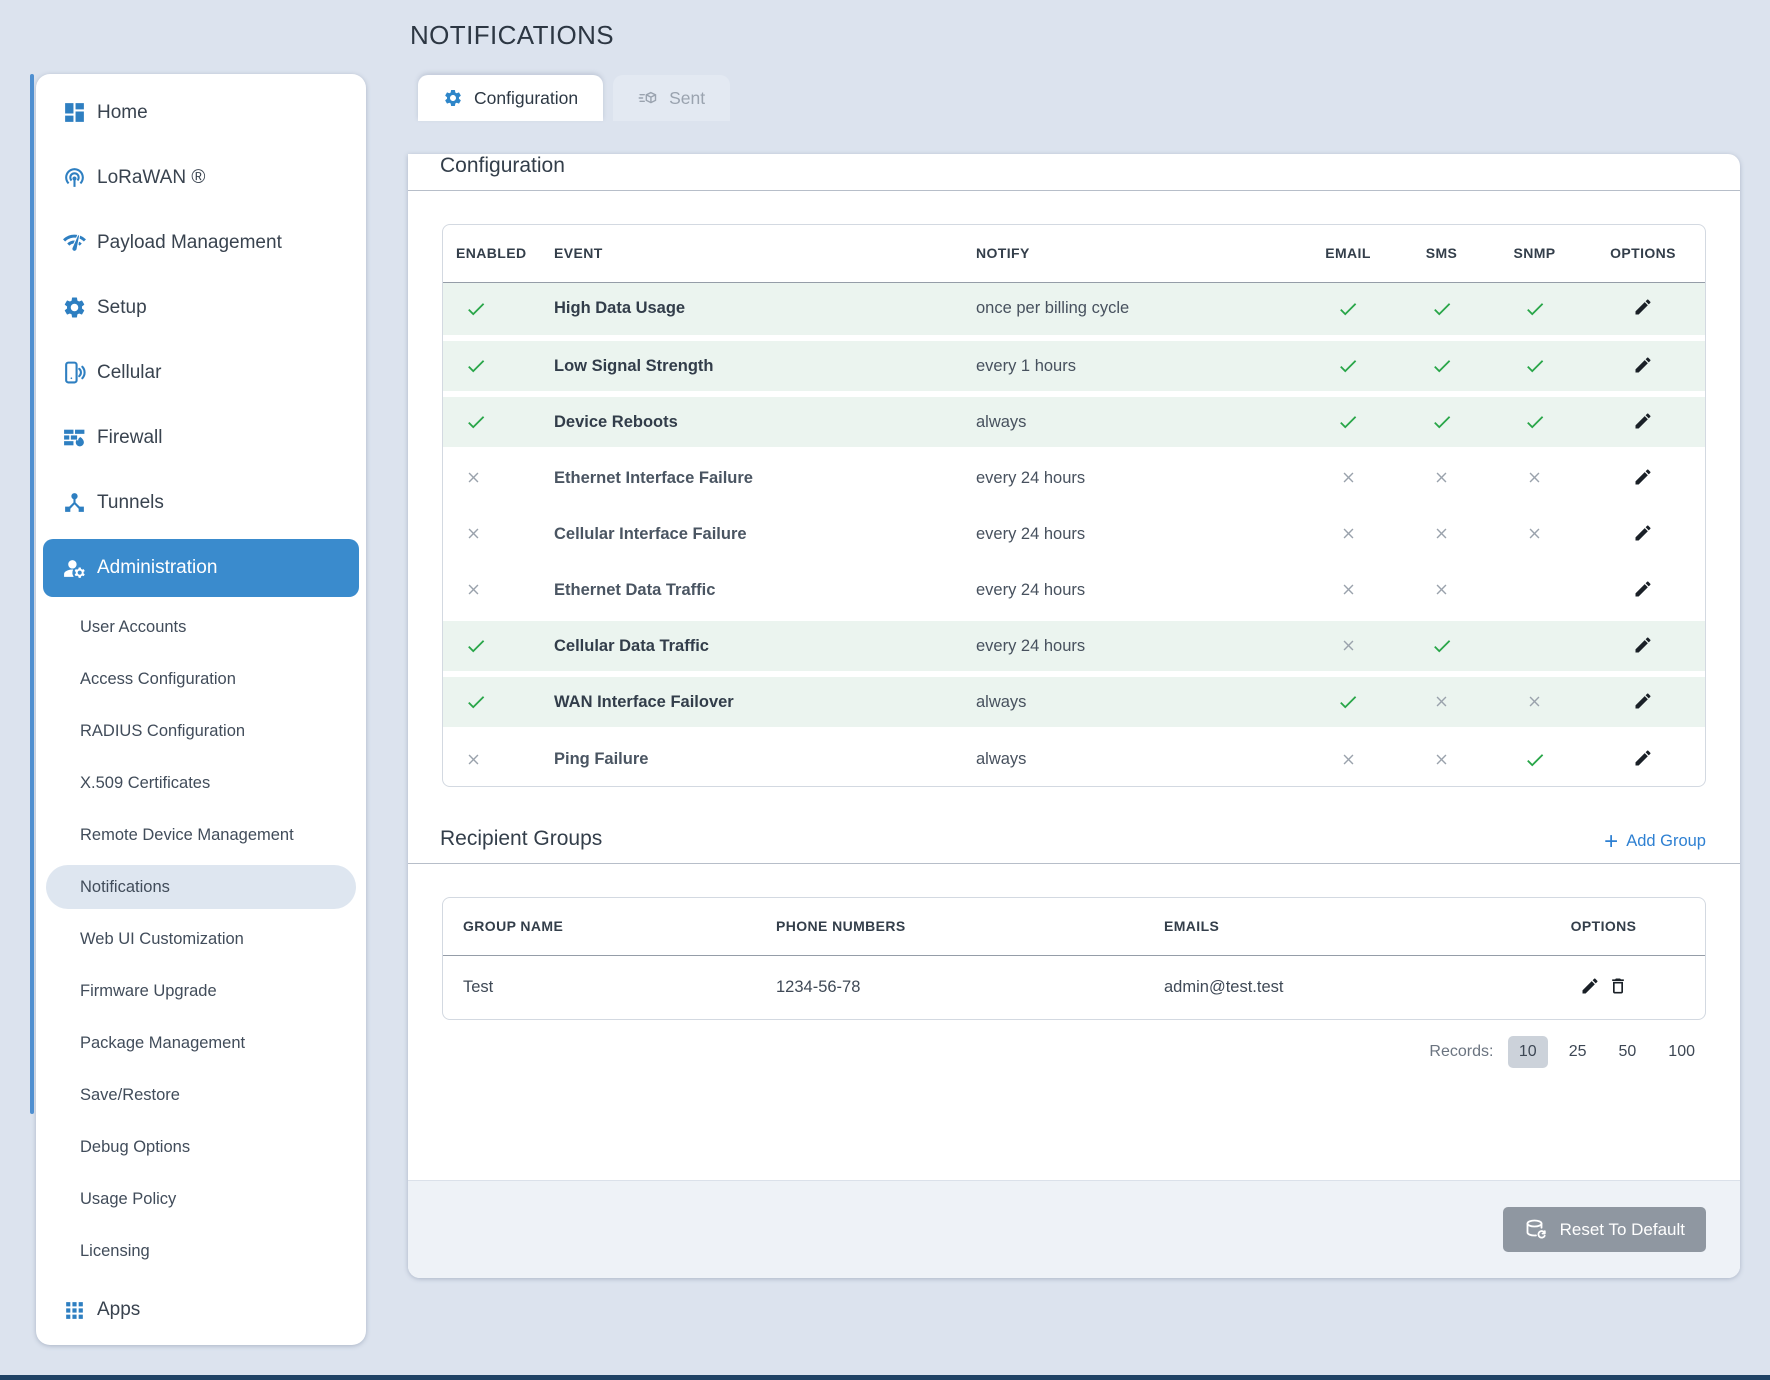 Image resolution: width=1770 pixels, height=1380 pixels. I want to click on column-header-enabled: ENABLED, so click(498, 254).